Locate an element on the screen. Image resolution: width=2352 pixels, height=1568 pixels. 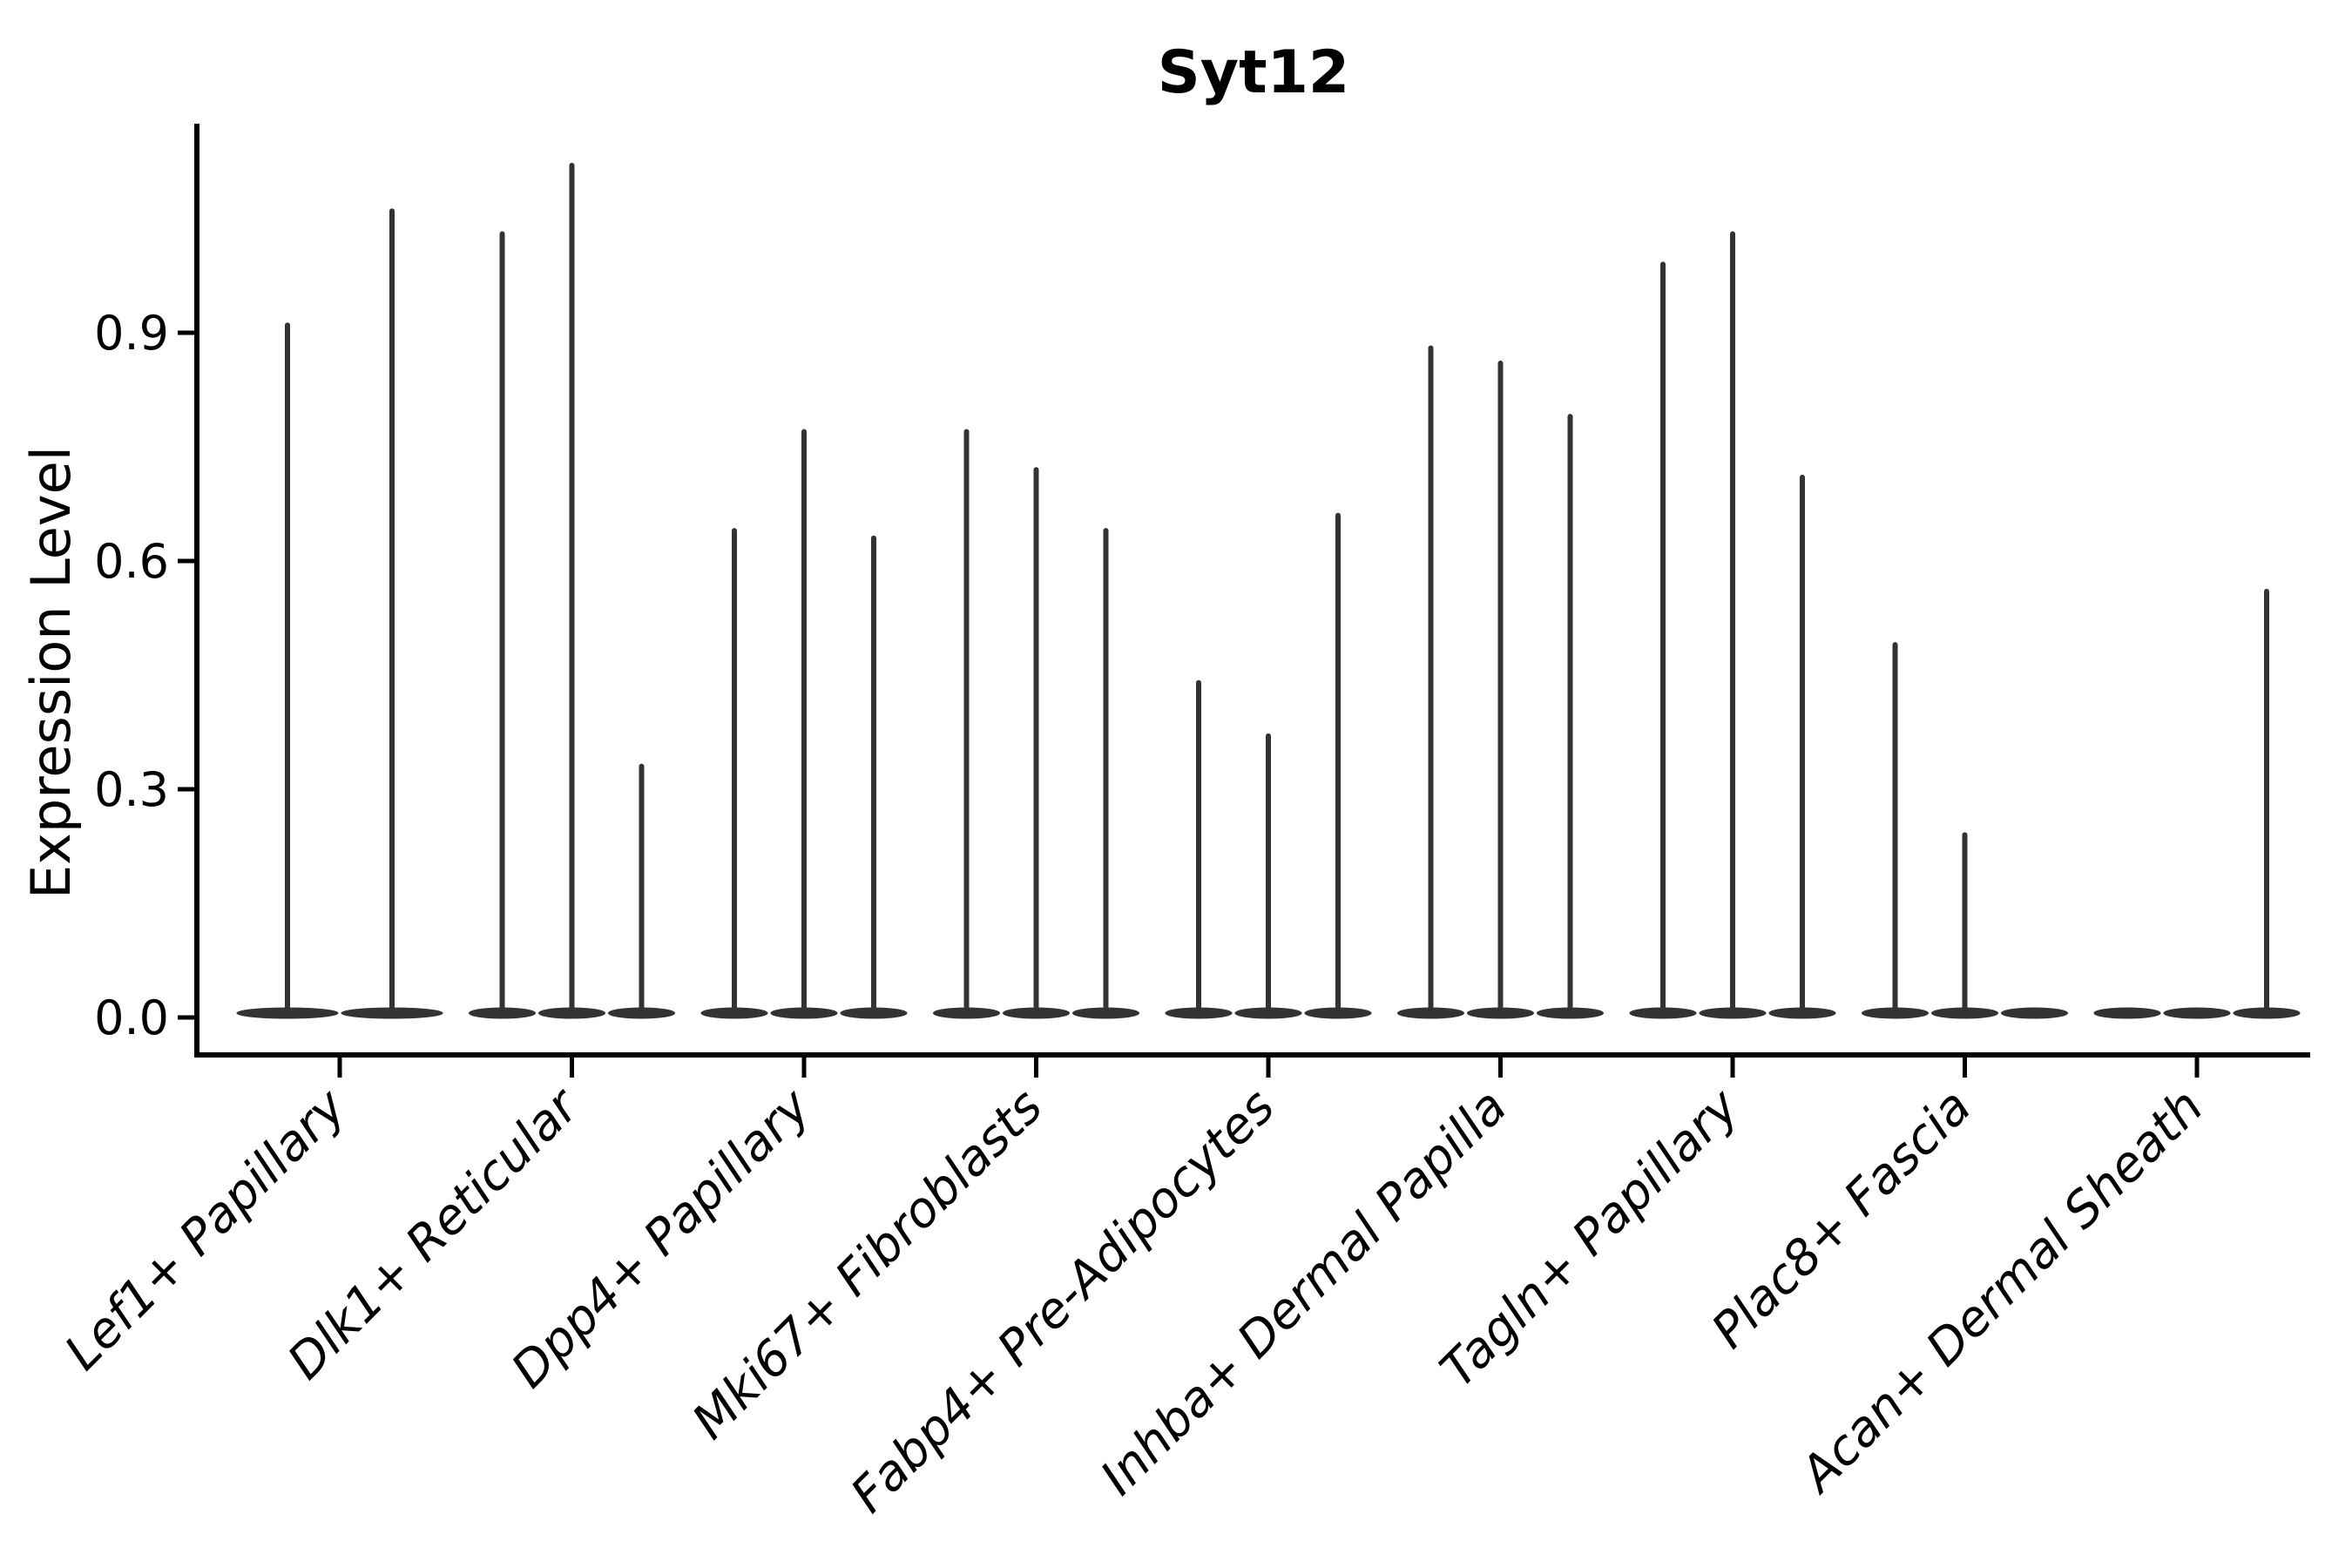
y-tick-label: 0.9 is located at coordinates (131, 334).